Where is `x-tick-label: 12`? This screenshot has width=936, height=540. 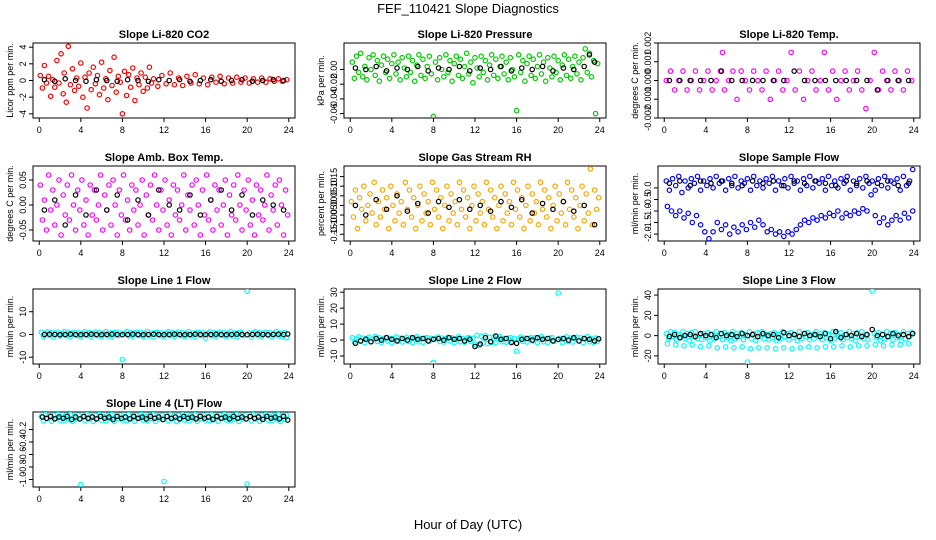 x-tick-label: 12 is located at coordinates (164, 130).